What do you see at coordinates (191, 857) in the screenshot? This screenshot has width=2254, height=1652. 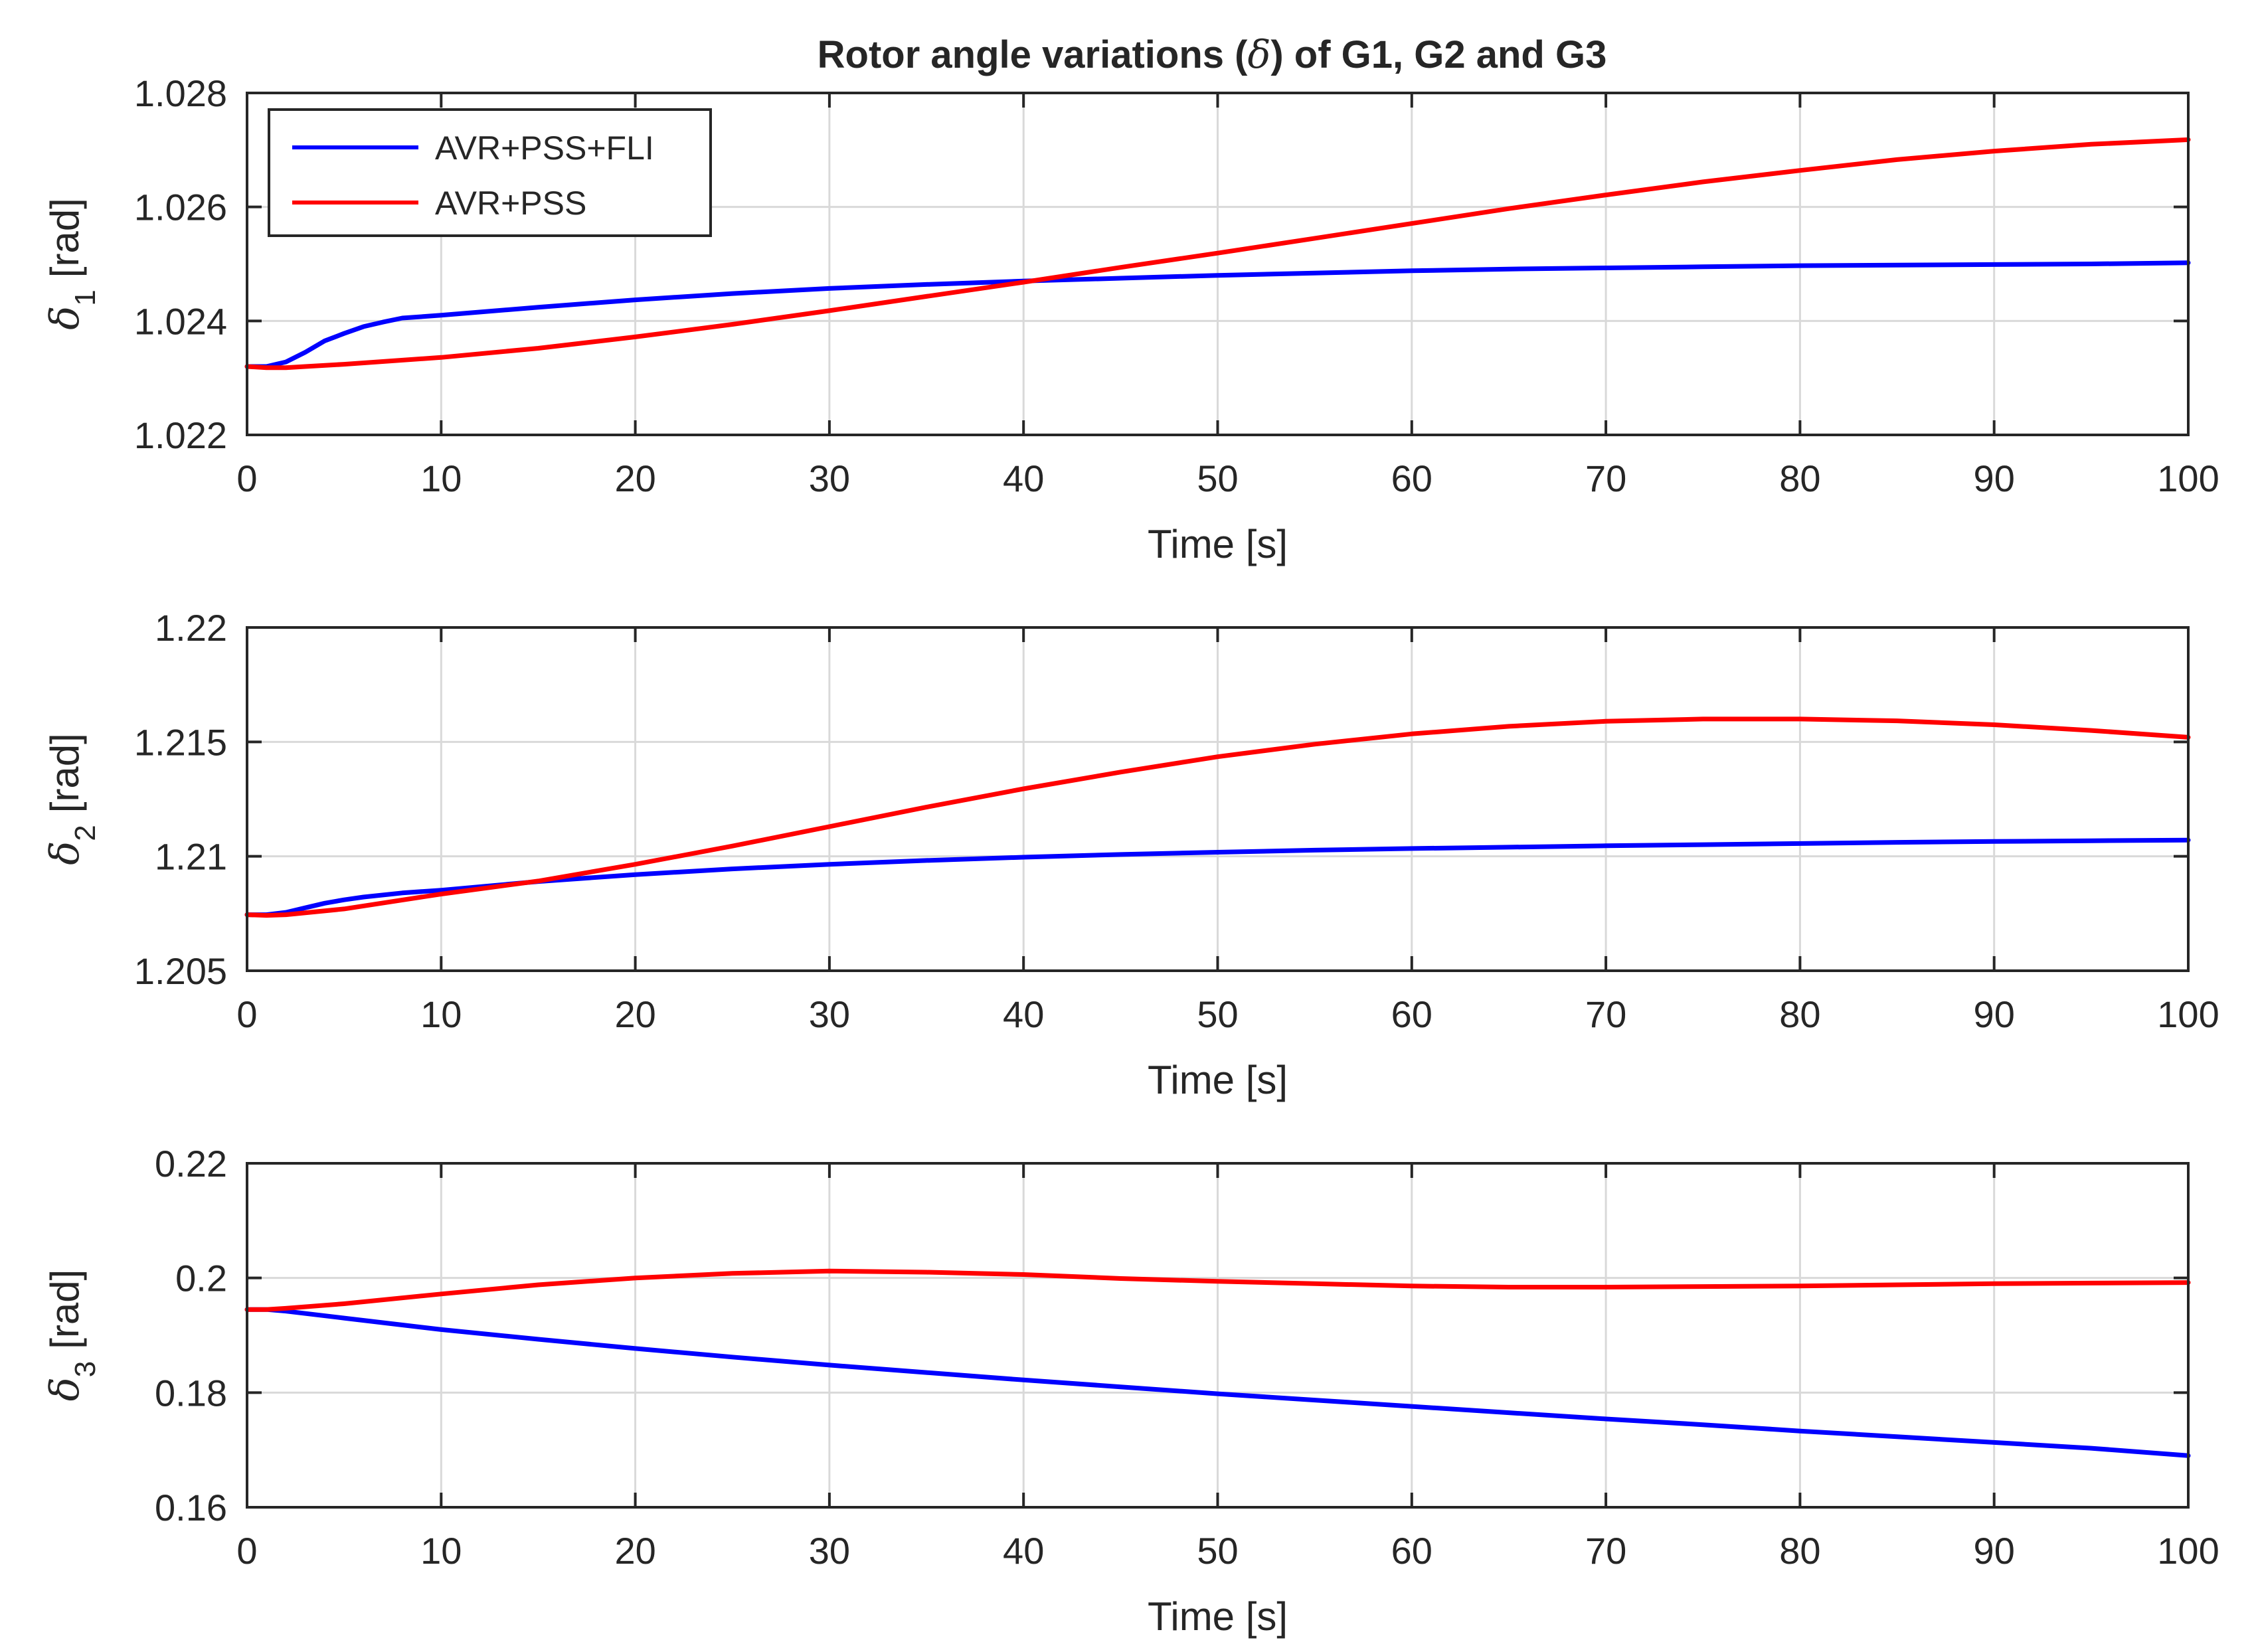 I see `y-tick-label: 1.21` at bounding box center [191, 857].